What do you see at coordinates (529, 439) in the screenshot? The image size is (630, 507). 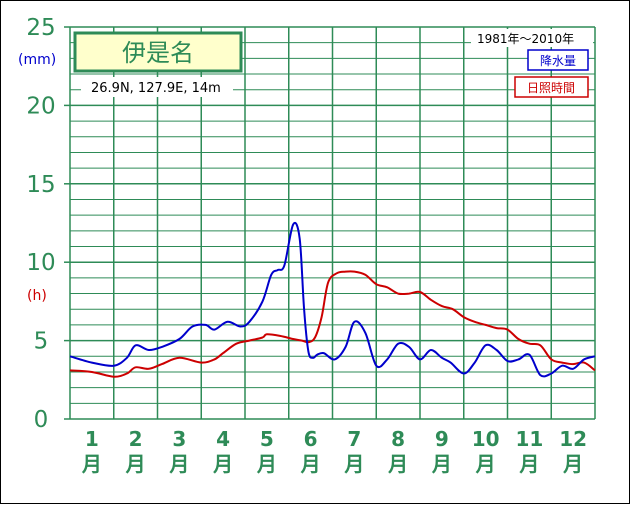 I see `x-tick-label: 11` at bounding box center [529, 439].